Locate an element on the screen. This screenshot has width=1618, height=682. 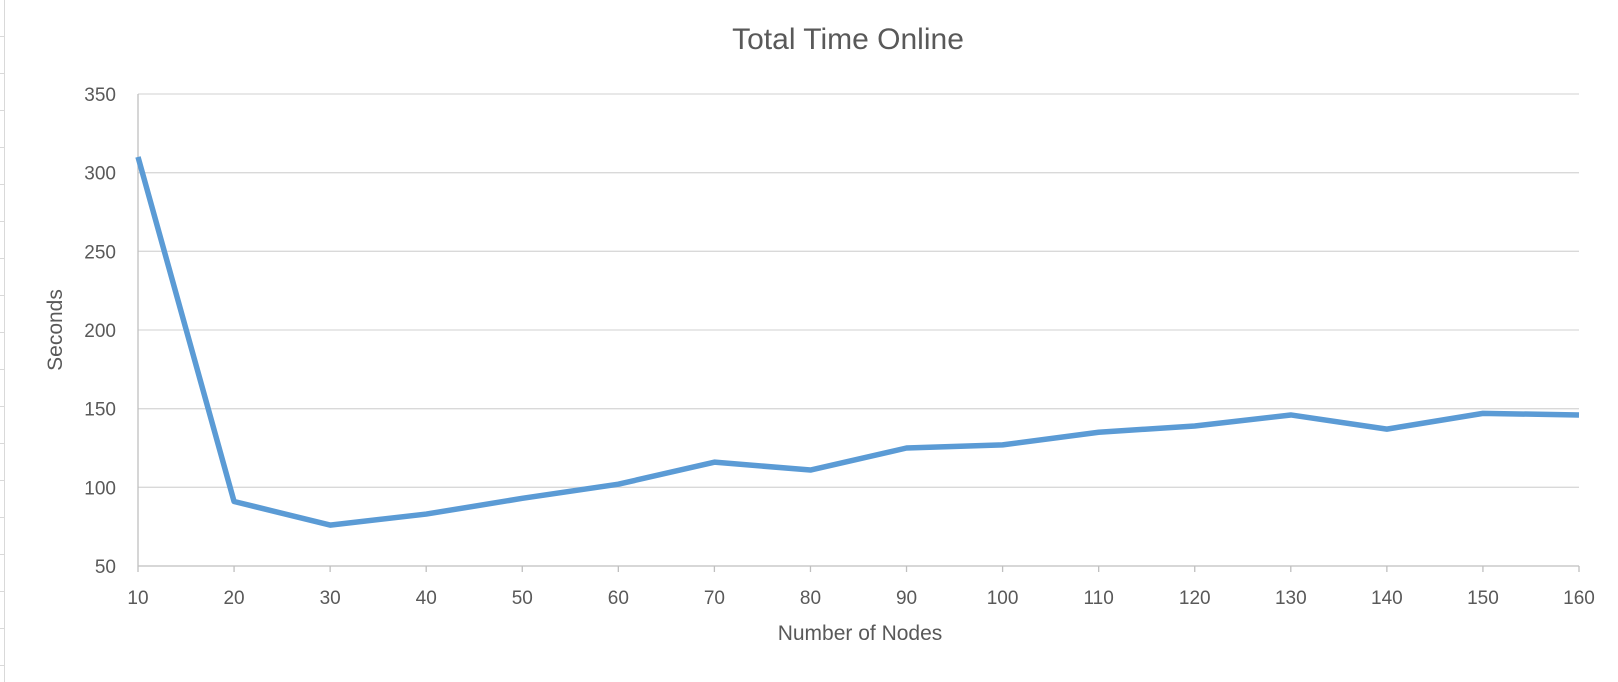
x-tick-labels: 10 20 30 40 50 60 70 80 90 100 110 120 130 140 150 160 is located at coordinates (860, 598).